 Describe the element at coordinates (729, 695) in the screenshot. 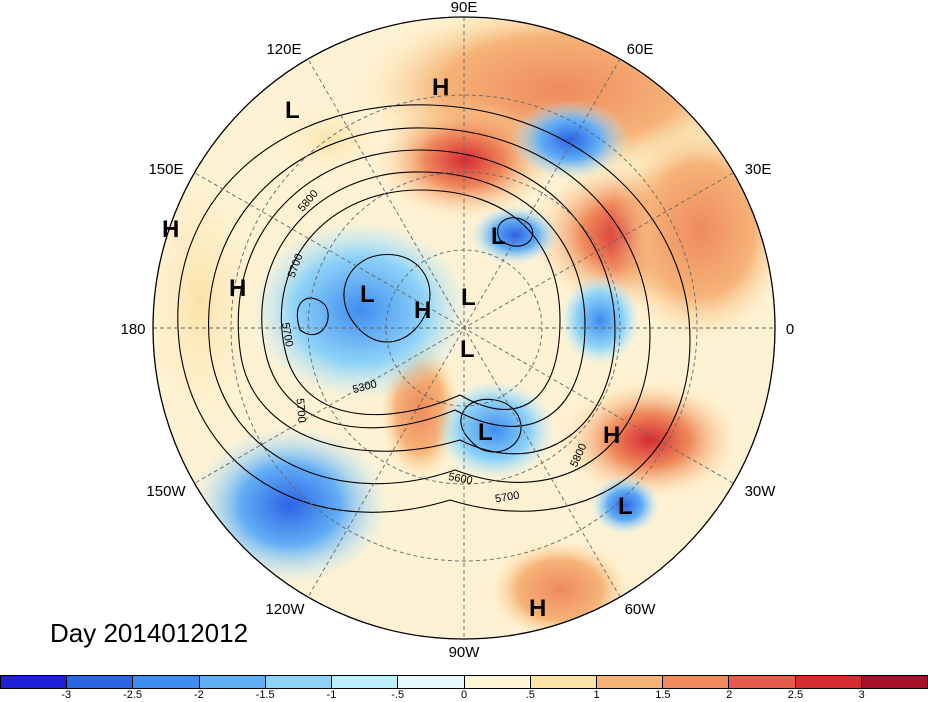

I see `colorbar-tick-label: 2` at that location.